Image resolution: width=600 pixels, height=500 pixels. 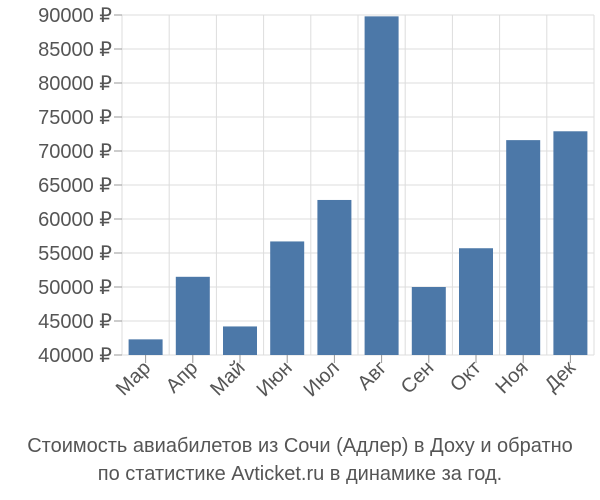 I want to click on y-tick-label: 80000 ₽, so click(x=75, y=84).